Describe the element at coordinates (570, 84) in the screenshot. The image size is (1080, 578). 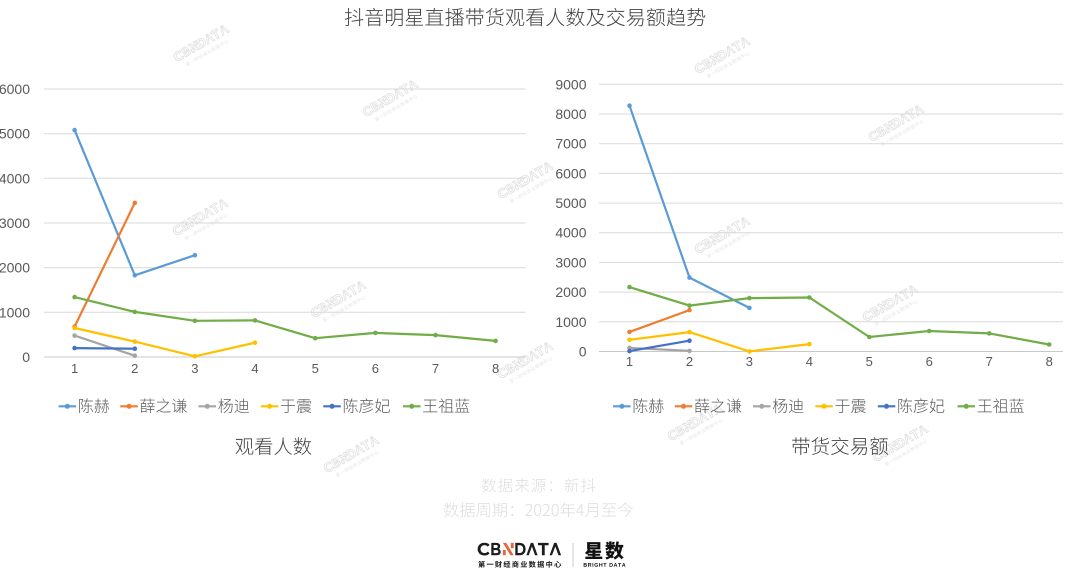
I see `svg-text: 9000` at that location.